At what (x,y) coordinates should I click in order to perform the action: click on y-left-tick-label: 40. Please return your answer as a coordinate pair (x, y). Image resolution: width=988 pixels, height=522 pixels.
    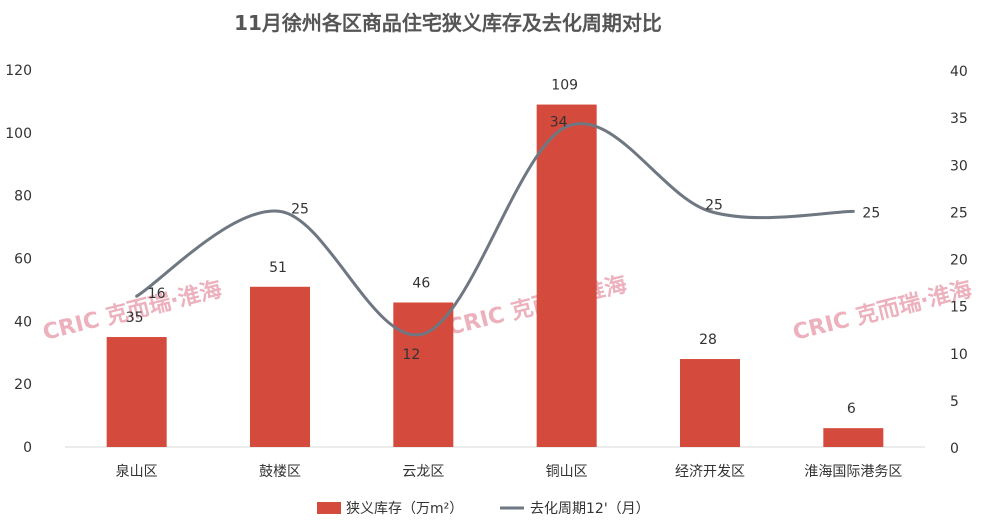
    Looking at the image, I should click on (23, 322).